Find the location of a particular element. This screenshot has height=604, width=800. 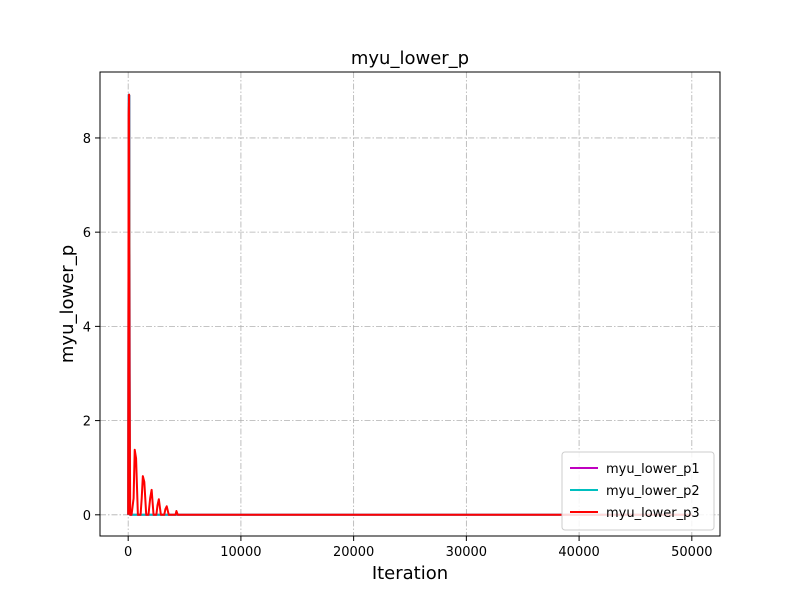

x-tick-label: 40000 is located at coordinates (578, 552).